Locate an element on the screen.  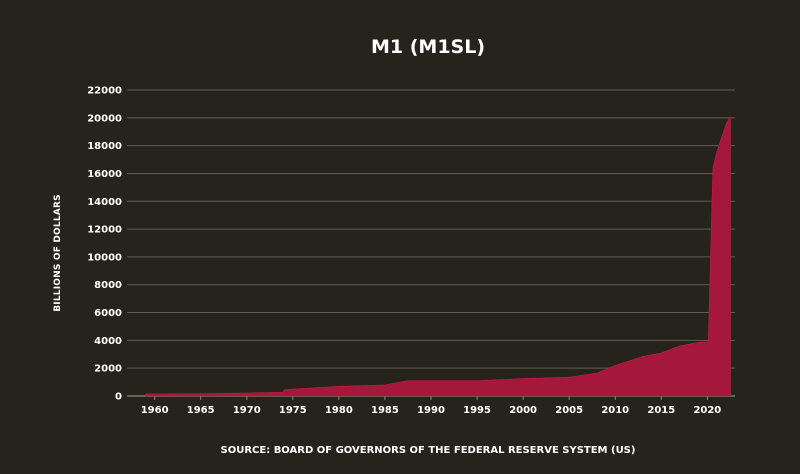
y-tick-10000: 10000 is located at coordinates (104, 257).